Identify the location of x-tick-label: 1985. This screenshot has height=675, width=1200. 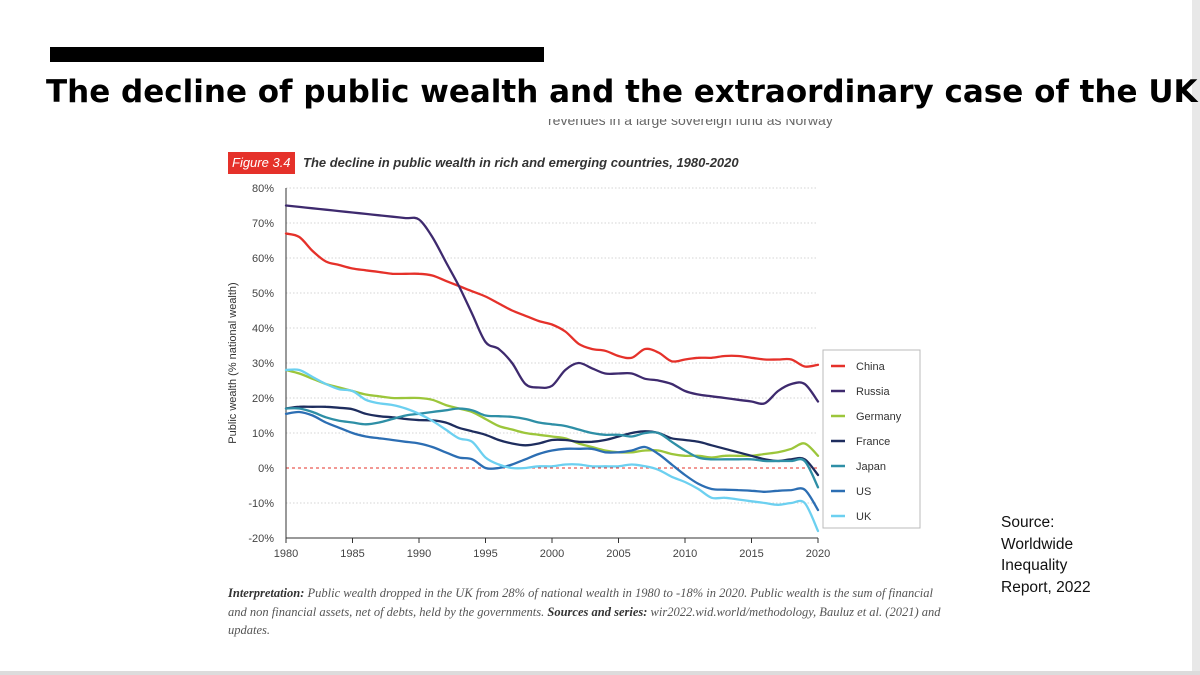
(352, 554).